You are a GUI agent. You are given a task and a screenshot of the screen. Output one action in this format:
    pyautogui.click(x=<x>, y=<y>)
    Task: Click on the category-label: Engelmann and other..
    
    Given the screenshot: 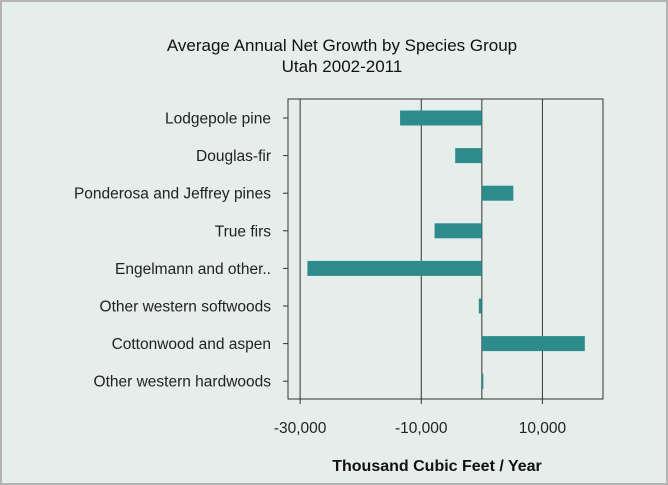 What is the action you would take?
    pyautogui.click(x=193, y=269)
    